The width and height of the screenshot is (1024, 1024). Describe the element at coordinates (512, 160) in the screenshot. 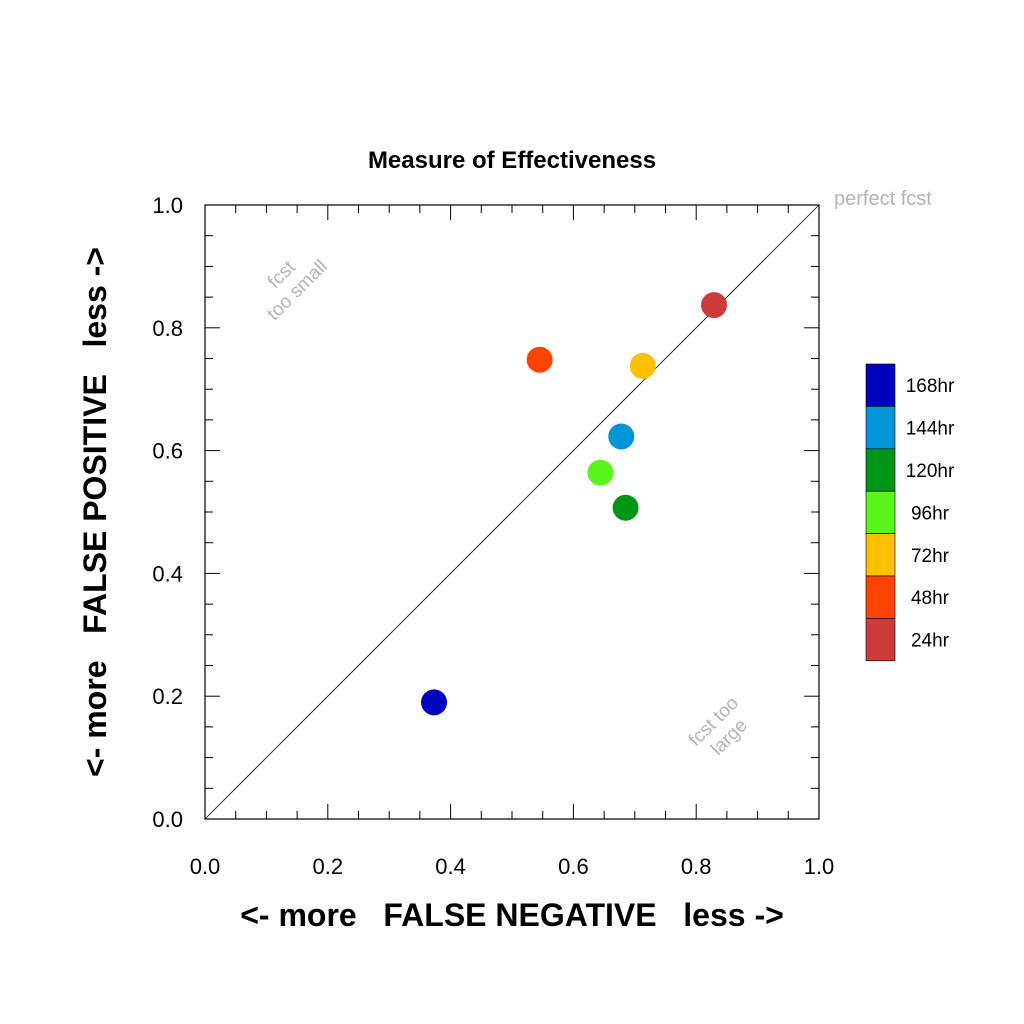

I see `chart-title: Measure of Effectiveness` at that location.